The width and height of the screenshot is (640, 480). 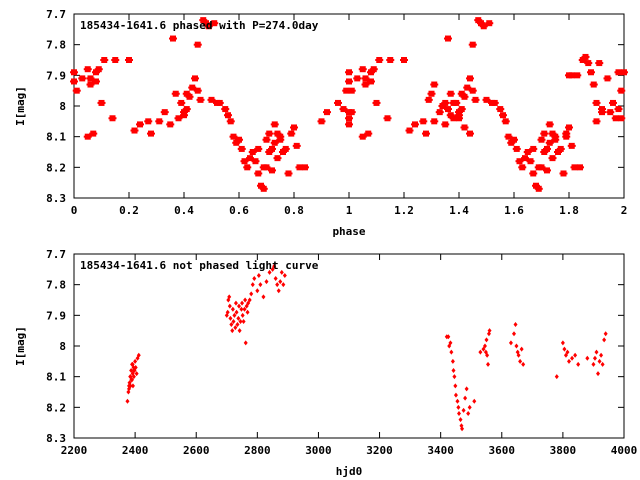 I want to click on x-tick-label: 1, so click(x=349, y=210).